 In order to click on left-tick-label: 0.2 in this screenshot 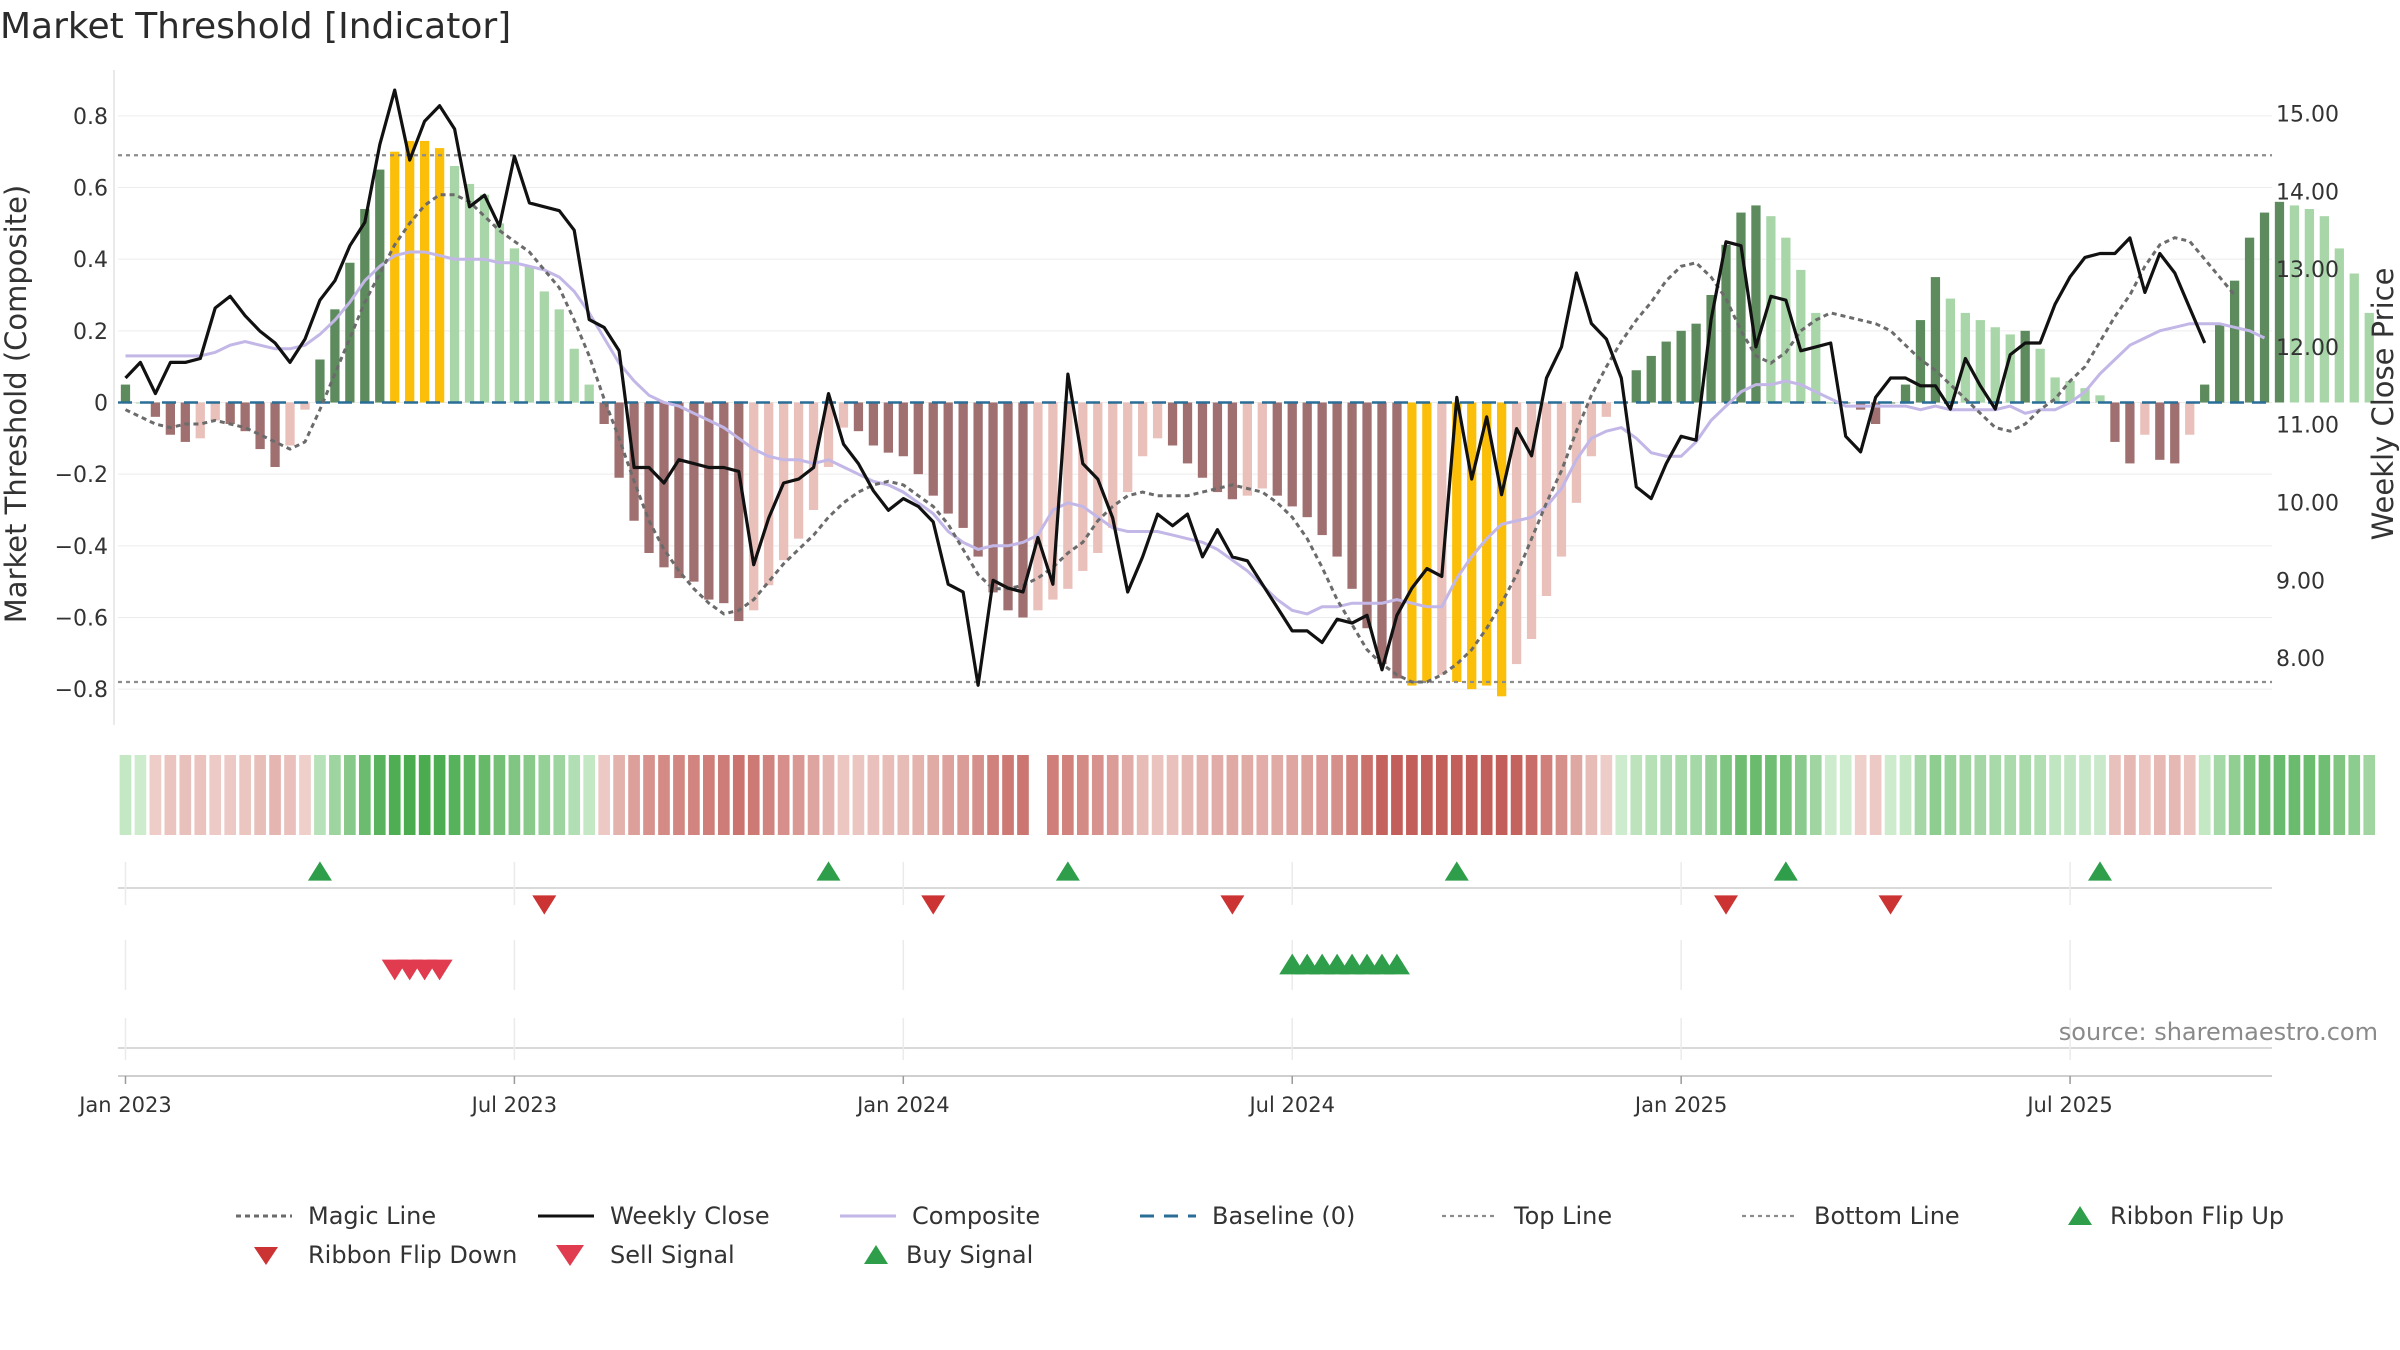, I will do `click(90, 332)`.